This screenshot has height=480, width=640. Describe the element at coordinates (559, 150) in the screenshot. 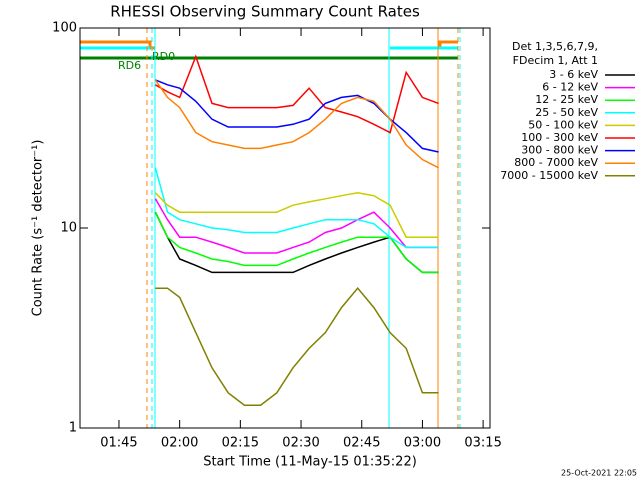

I see `legend-label: 300 - 800 keV` at that location.